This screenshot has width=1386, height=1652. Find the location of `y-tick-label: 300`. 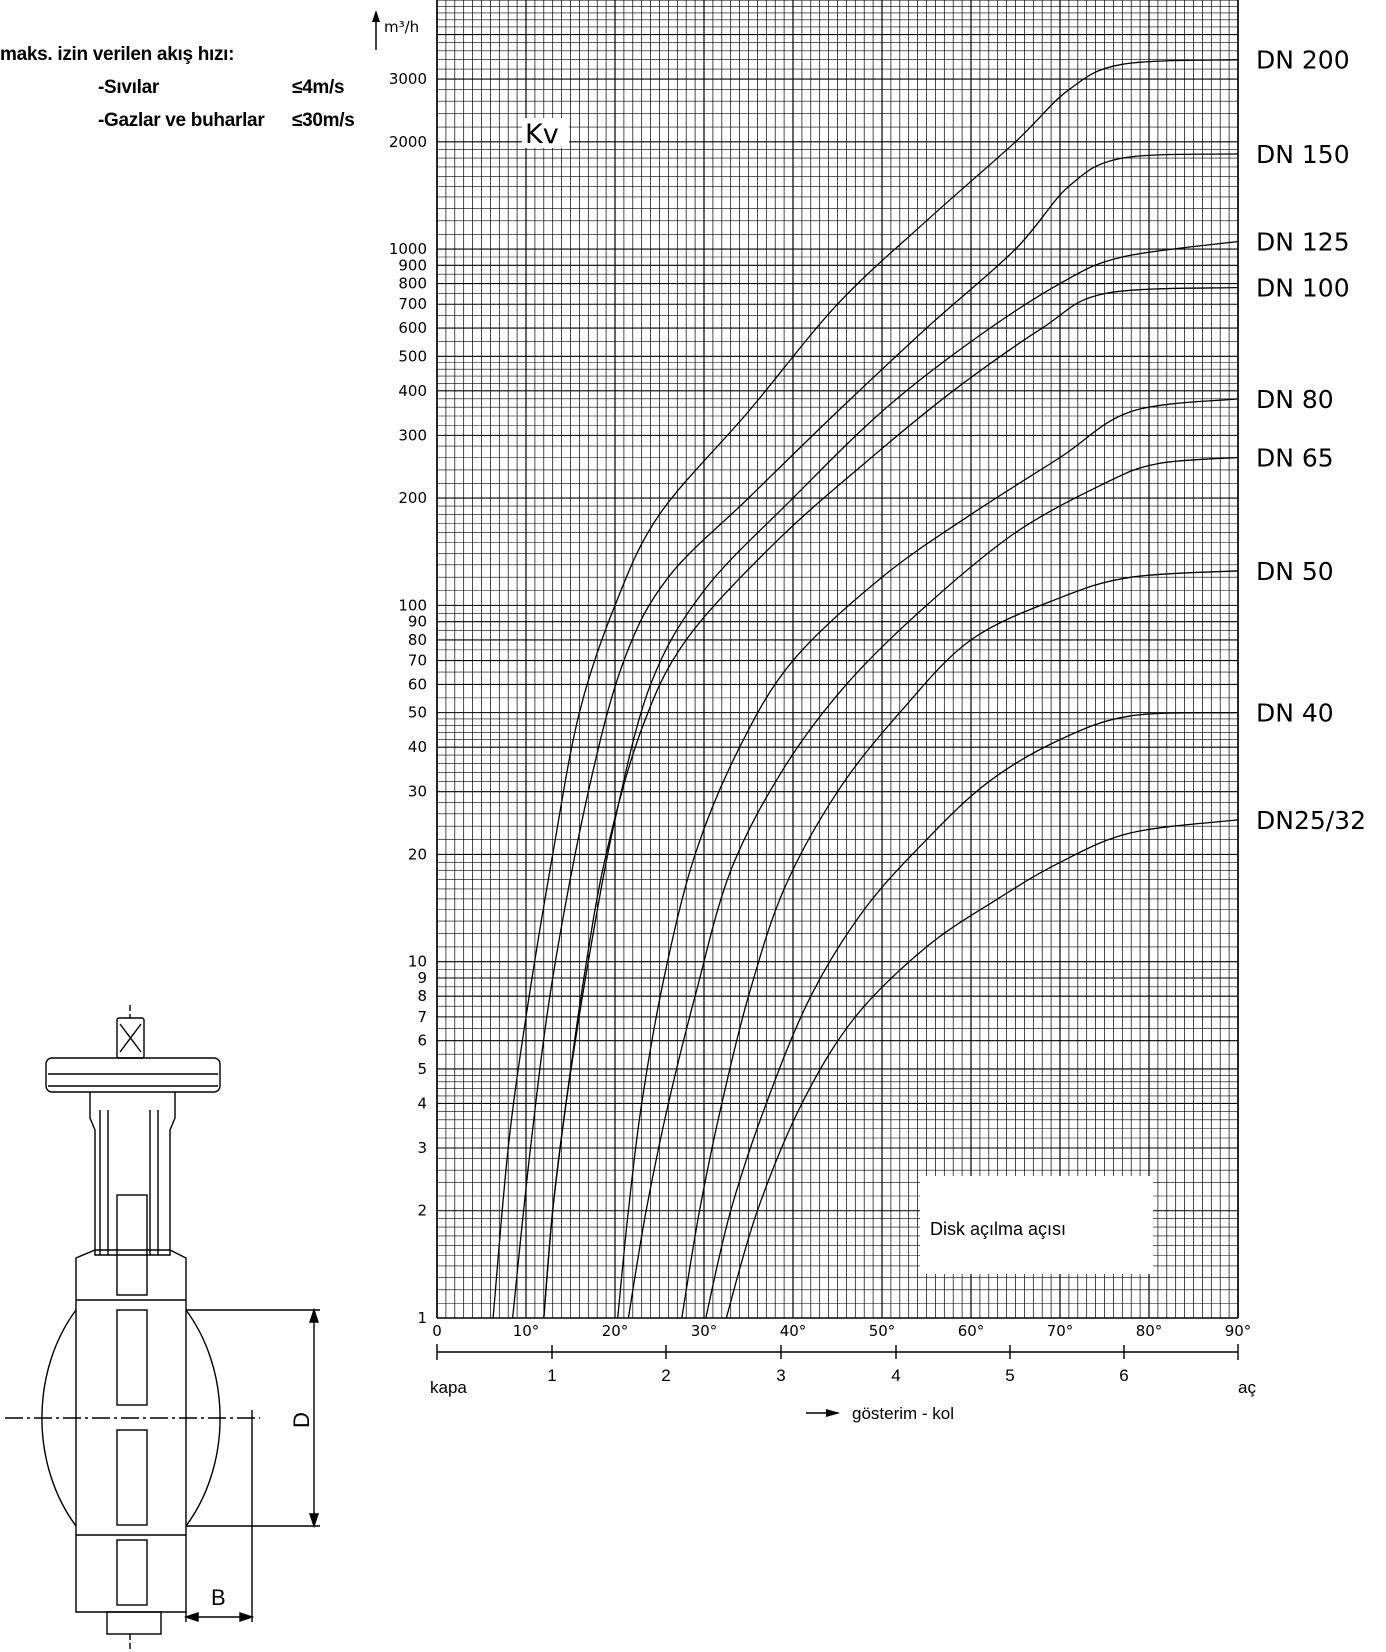

y-tick-label: 300 is located at coordinates (412, 435).